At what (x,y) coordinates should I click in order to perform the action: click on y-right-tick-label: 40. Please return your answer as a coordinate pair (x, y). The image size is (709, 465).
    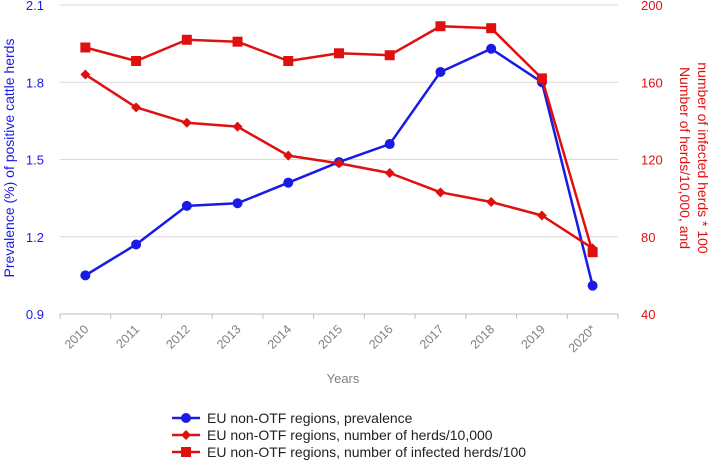
    Looking at the image, I should click on (648, 314).